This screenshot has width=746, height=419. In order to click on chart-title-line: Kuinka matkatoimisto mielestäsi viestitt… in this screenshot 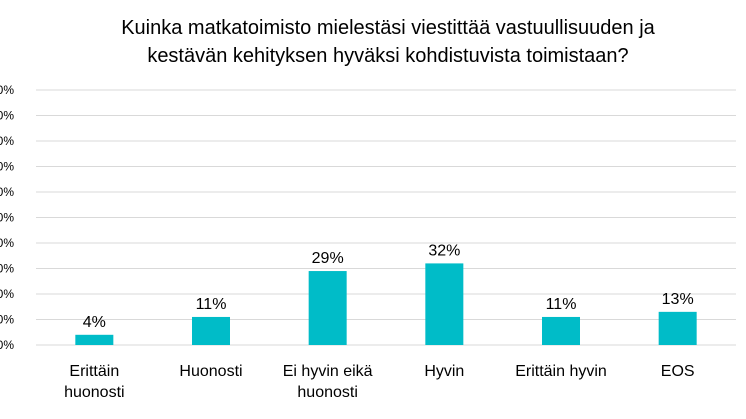, I will do `click(388, 28)`.